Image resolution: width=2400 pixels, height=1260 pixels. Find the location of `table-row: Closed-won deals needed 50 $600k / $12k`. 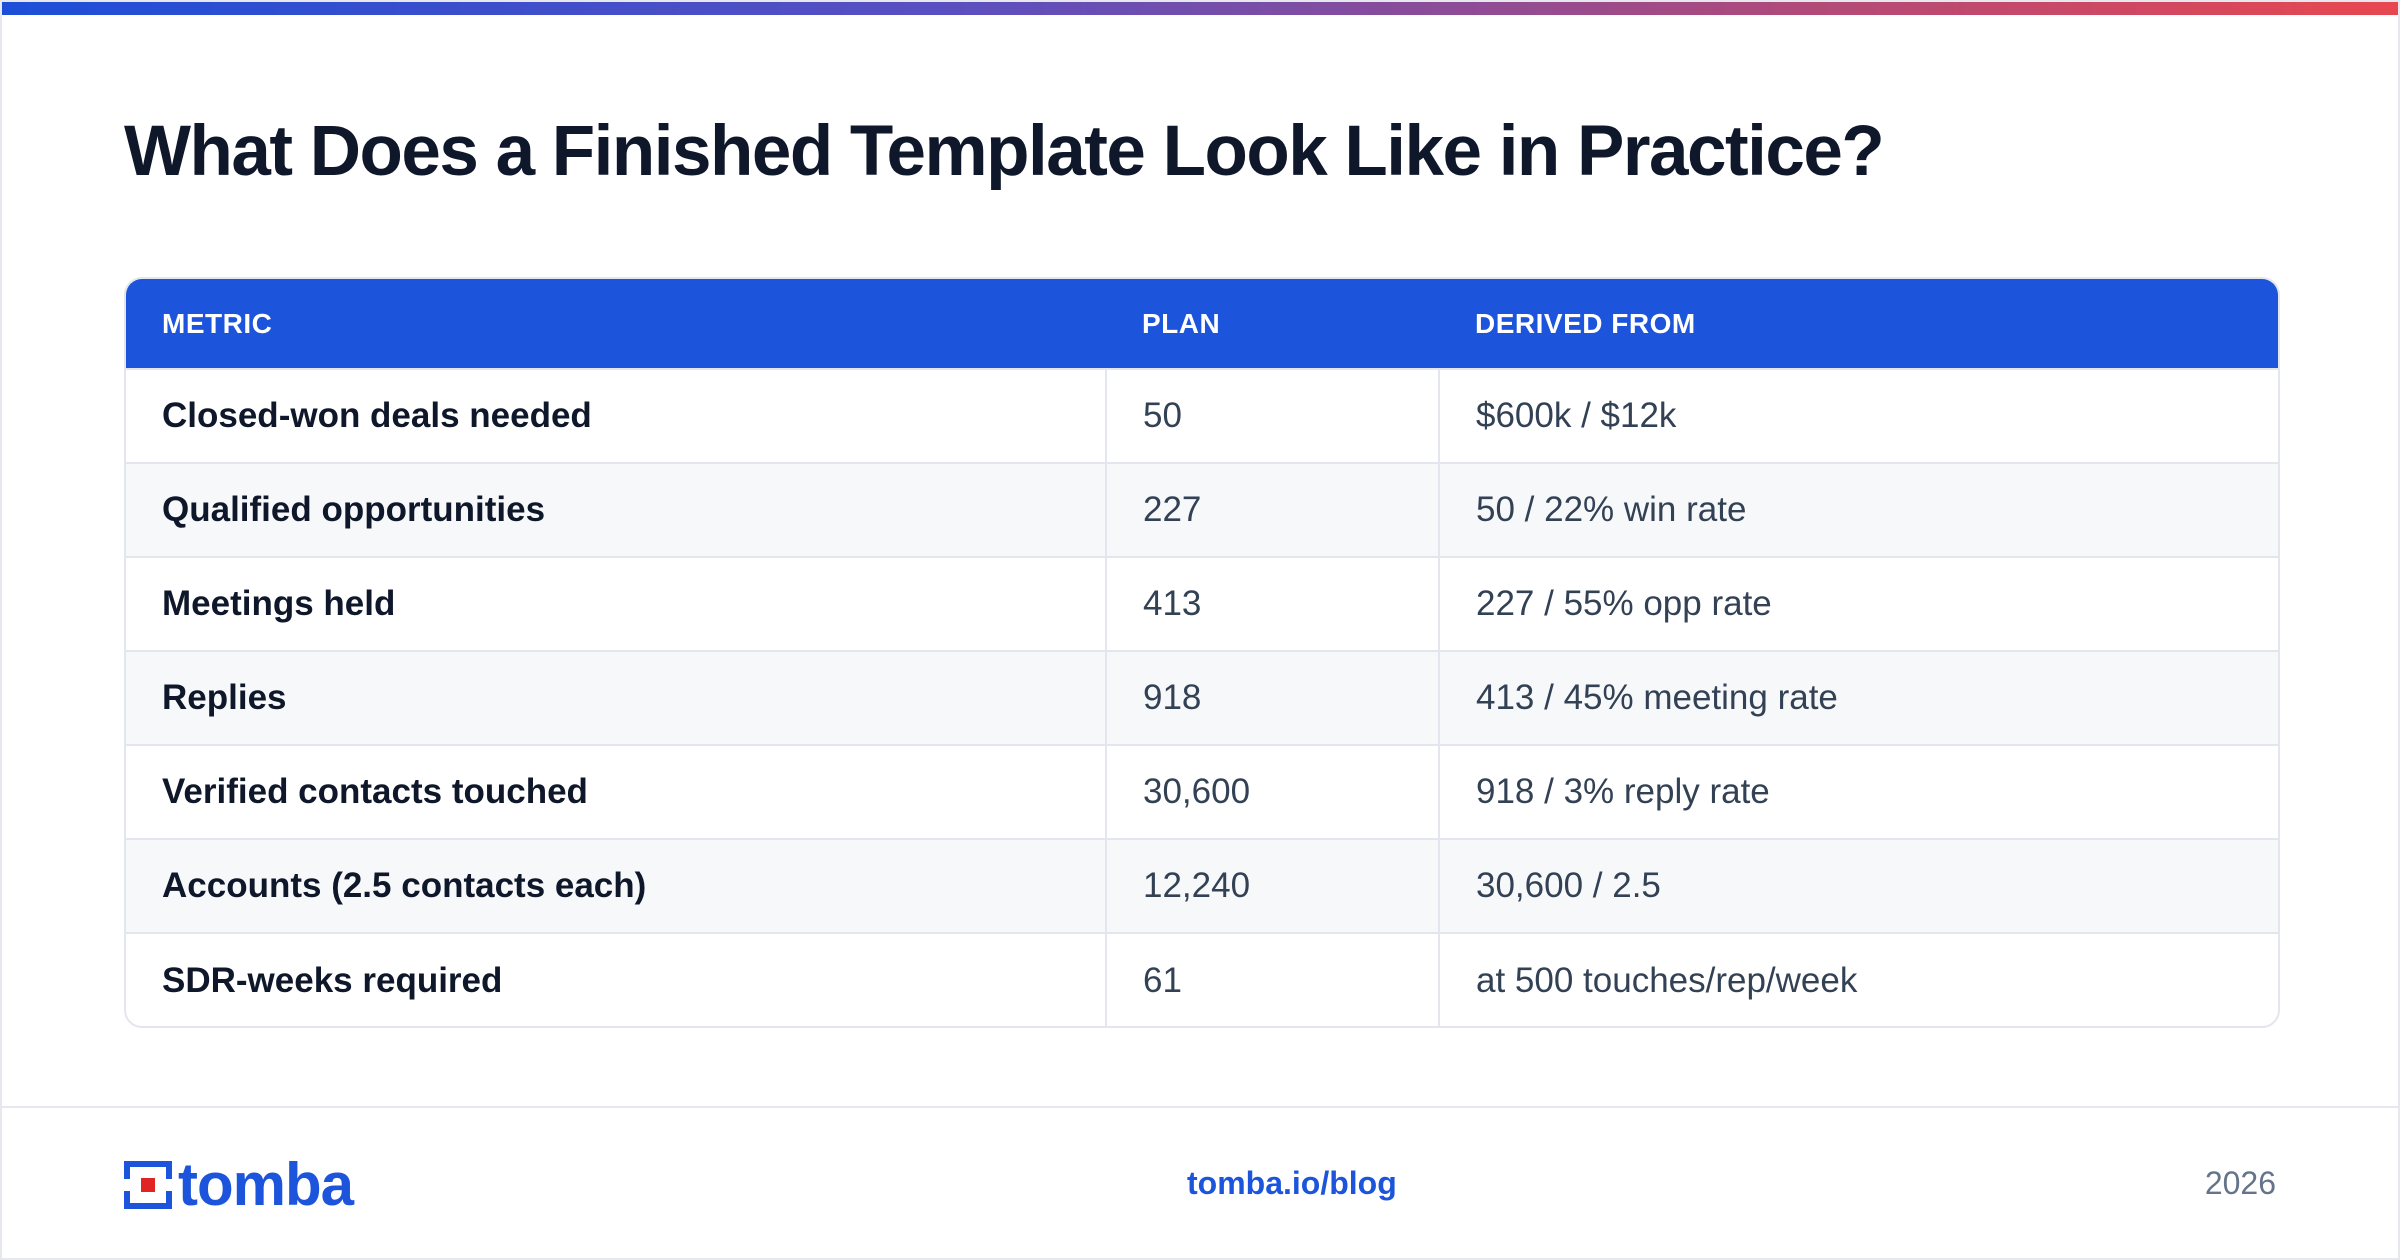

table-row: Closed-won deals needed 50 $600k / $12k is located at coordinates (1202, 416).